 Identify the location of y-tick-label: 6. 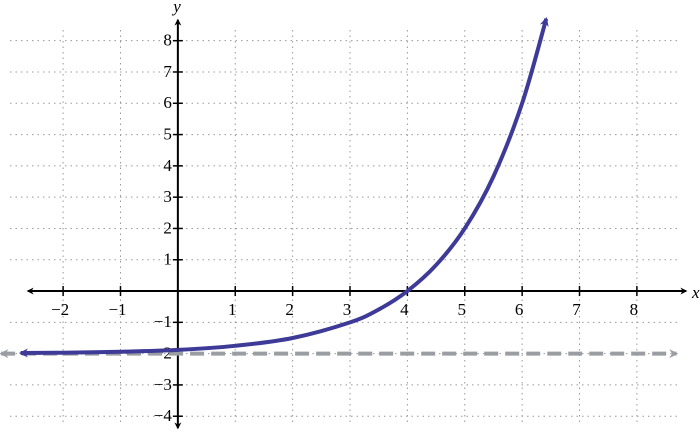
(167, 102).